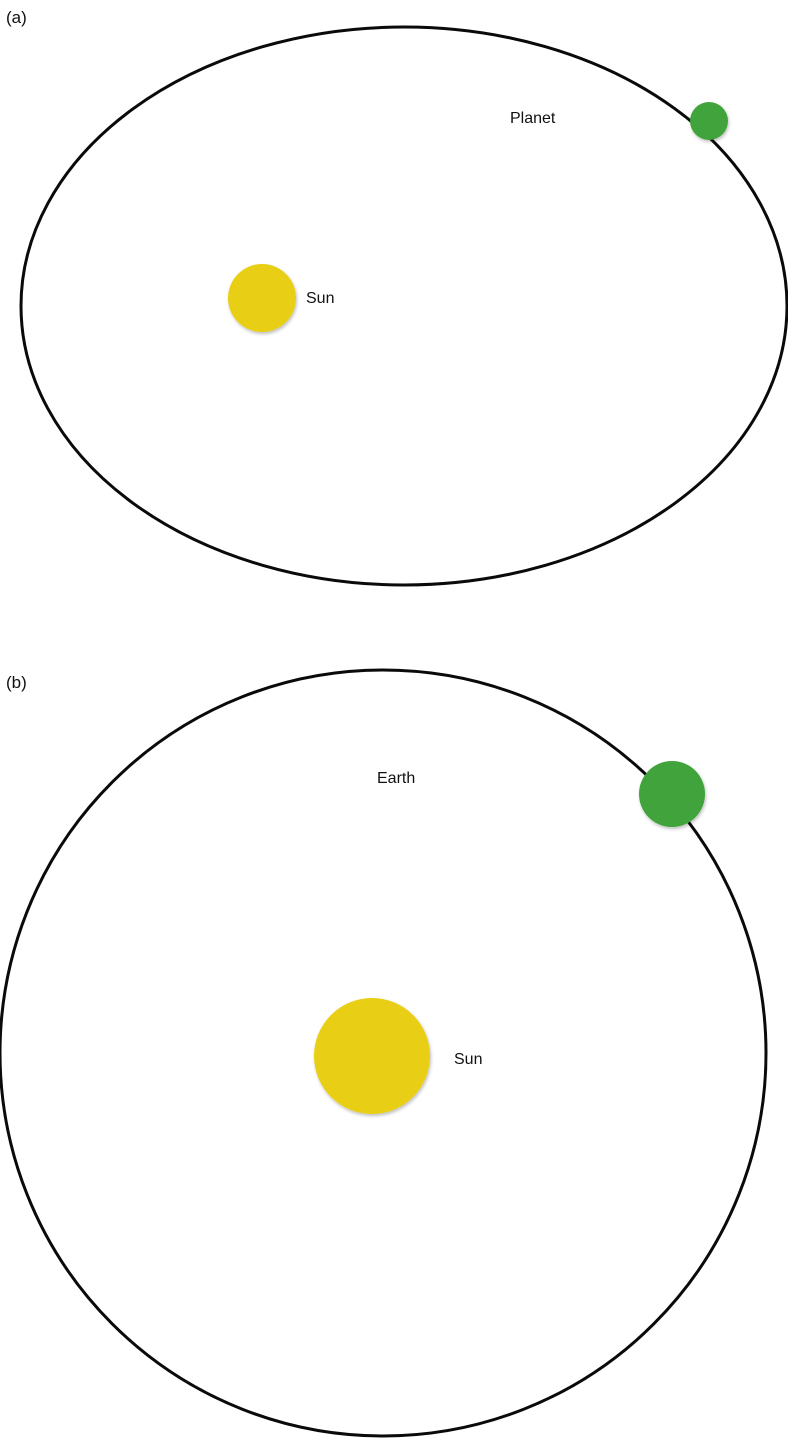 The height and width of the screenshot is (1440, 788). What do you see at coordinates (16, 682) in the screenshot?
I see `panel-b-label: (b)` at bounding box center [16, 682].